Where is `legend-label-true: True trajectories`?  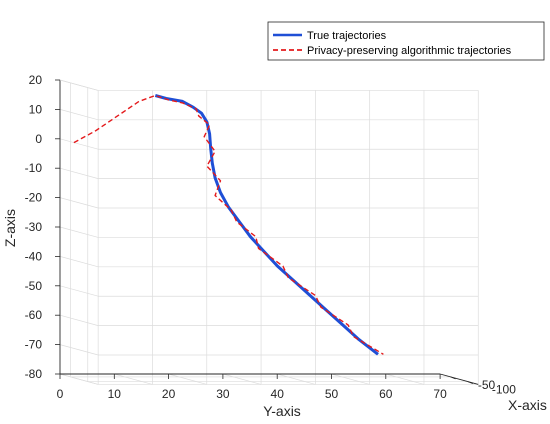
legend-label-true: True trajectories is located at coordinates (347, 36).